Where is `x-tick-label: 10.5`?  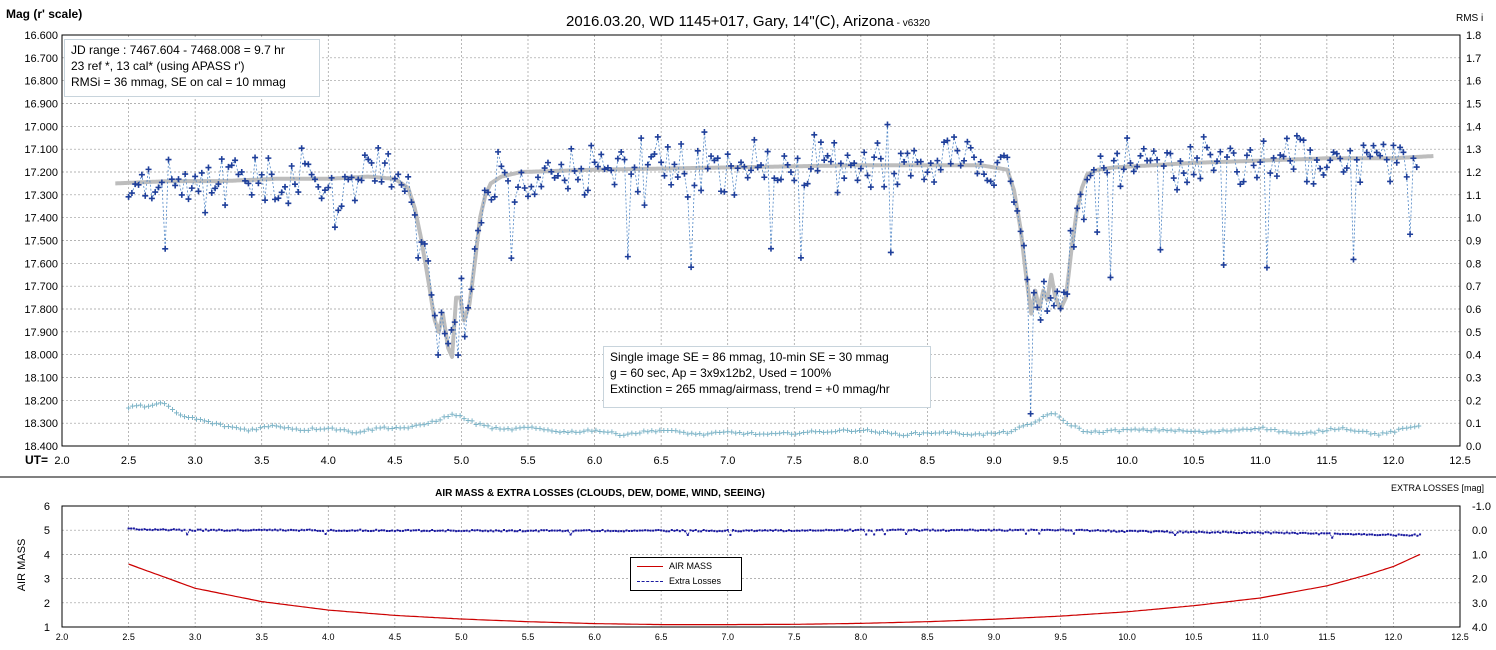
x-tick-label: 10.5 is located at coordinates (1193, 461).